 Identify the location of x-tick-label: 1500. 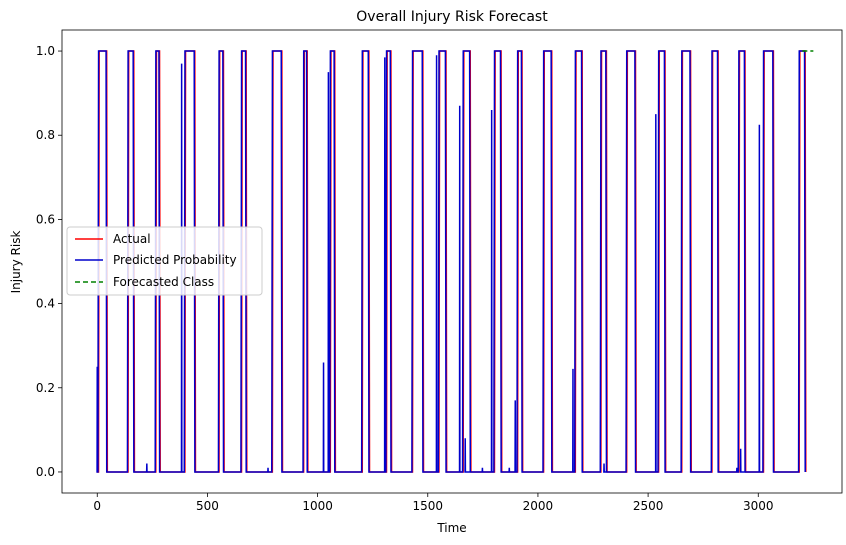
(427, 506).